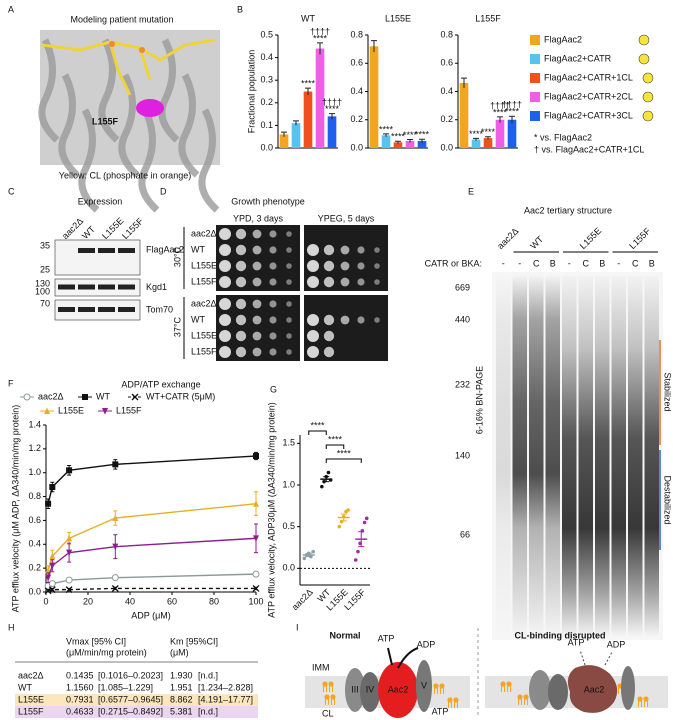 The image size is (673, 720). Describe the element at coordinates (356, 91) in the screenshot. I see `y-tick-label: 0.4` at that location.